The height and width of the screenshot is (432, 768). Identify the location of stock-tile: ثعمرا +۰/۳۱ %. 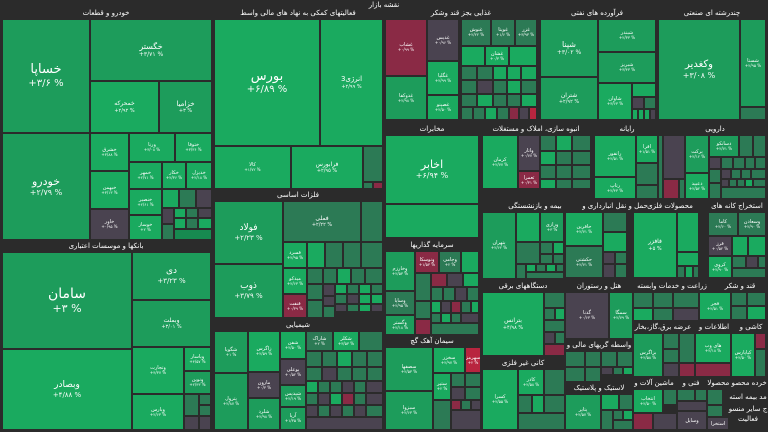
(529, 180).